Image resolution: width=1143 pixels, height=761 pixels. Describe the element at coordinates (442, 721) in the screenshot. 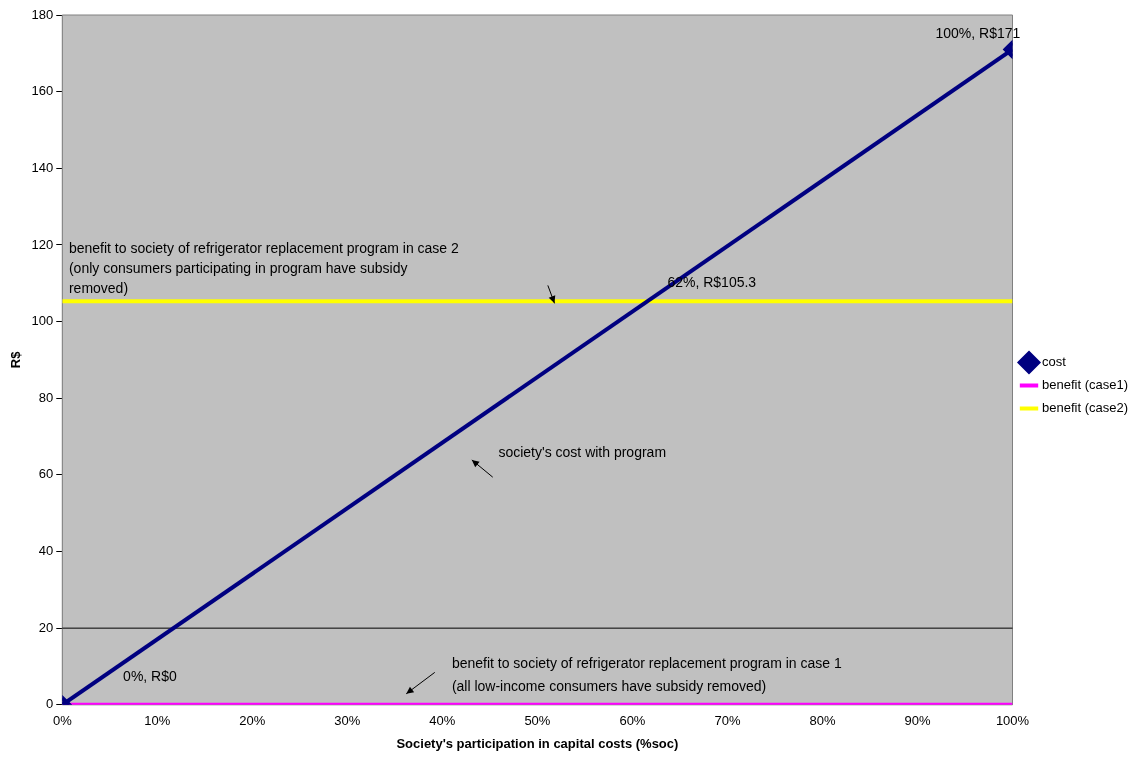

I see `x-tick-label: 40%` at that location.